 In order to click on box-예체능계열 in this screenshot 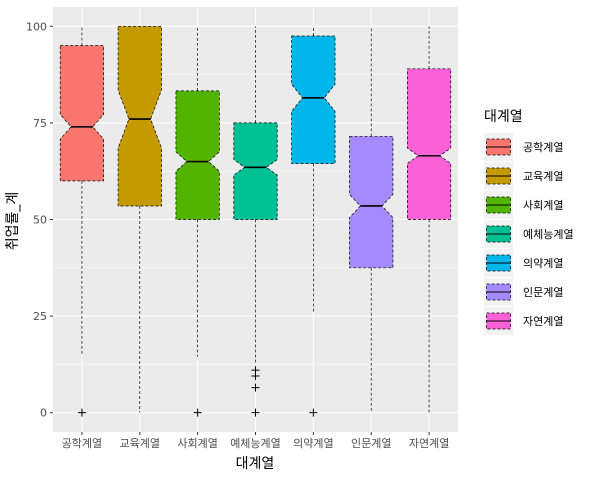, I will do `click(255, 221)`.